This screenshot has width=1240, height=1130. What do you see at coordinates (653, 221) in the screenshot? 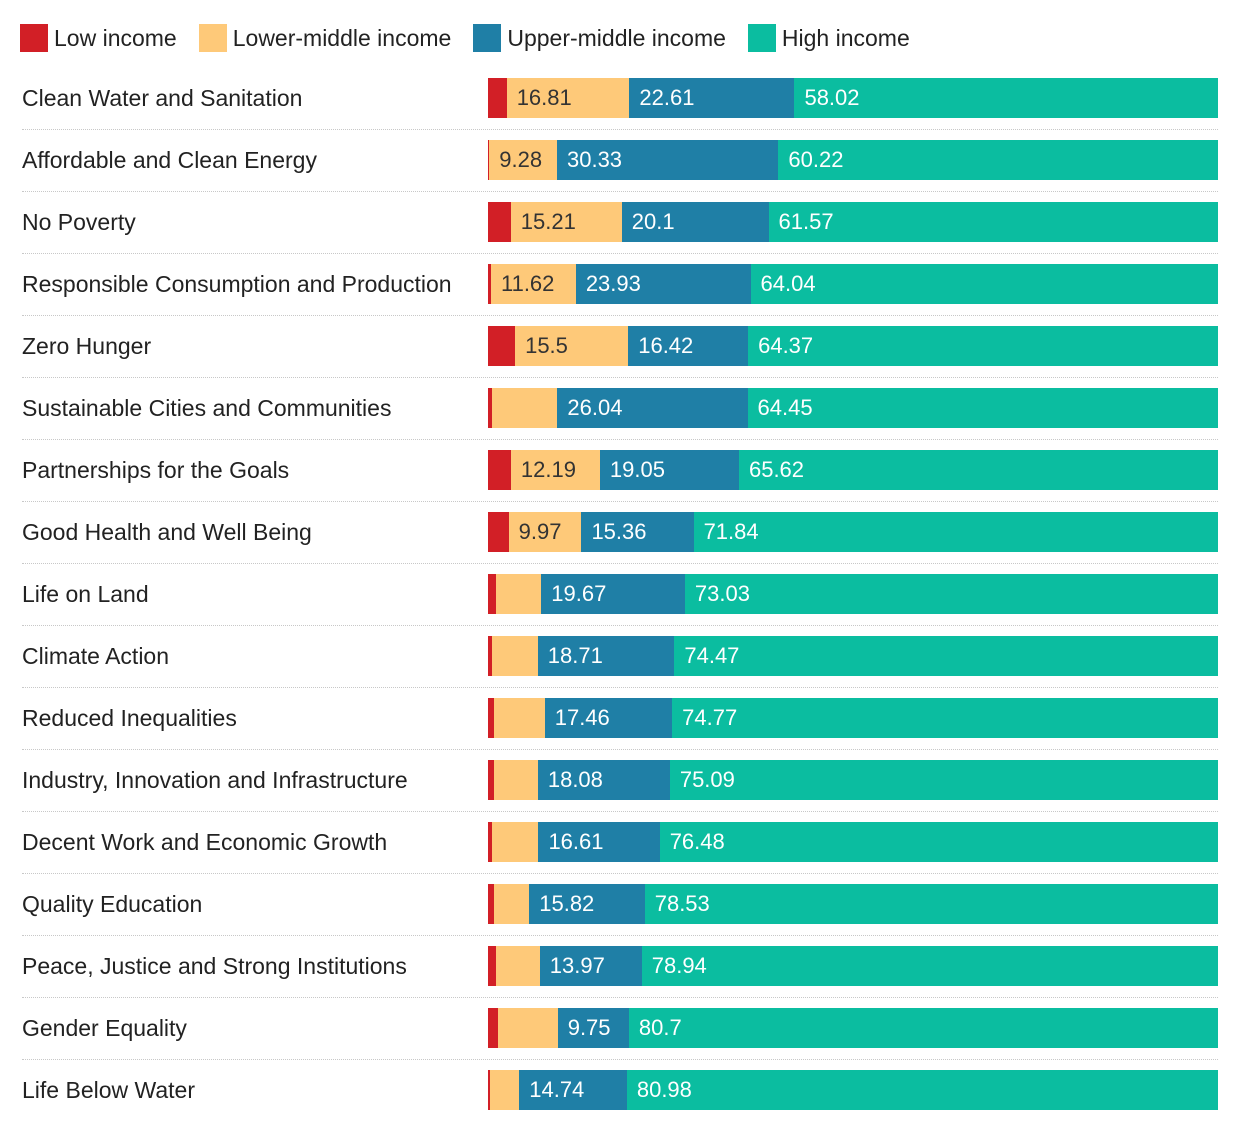
I see `data-label-upper-middle-income: 20.1` at bounding box center [653, 221].